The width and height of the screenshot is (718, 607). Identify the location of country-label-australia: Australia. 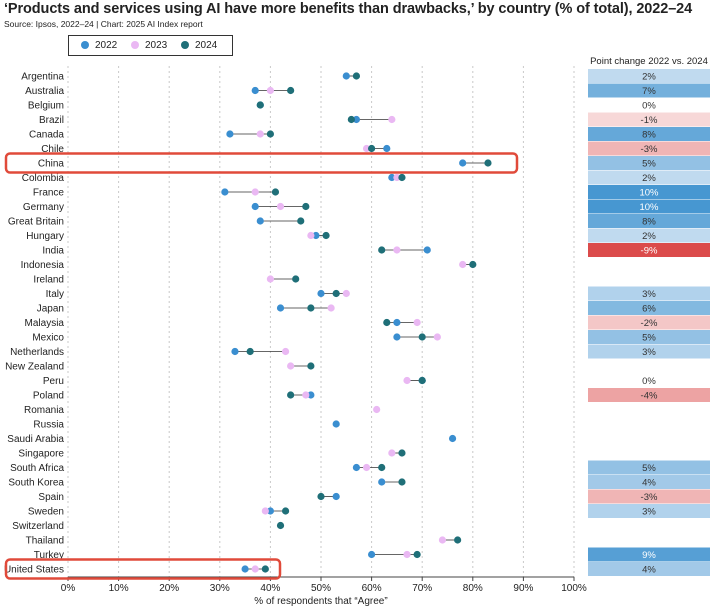
(44, 91).